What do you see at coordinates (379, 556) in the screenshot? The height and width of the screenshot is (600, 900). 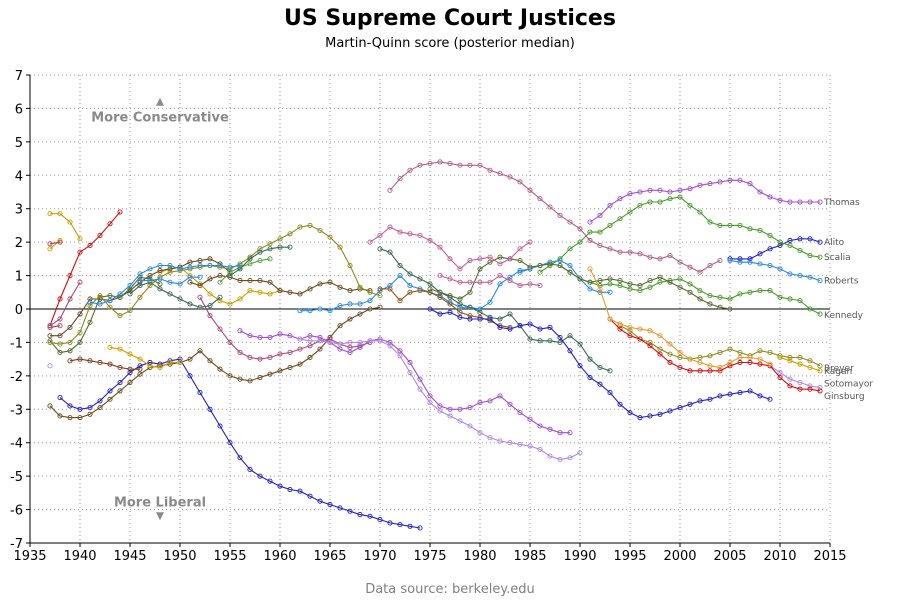 I see `x-tick-label: 1970` at bounding box center [379, 556].